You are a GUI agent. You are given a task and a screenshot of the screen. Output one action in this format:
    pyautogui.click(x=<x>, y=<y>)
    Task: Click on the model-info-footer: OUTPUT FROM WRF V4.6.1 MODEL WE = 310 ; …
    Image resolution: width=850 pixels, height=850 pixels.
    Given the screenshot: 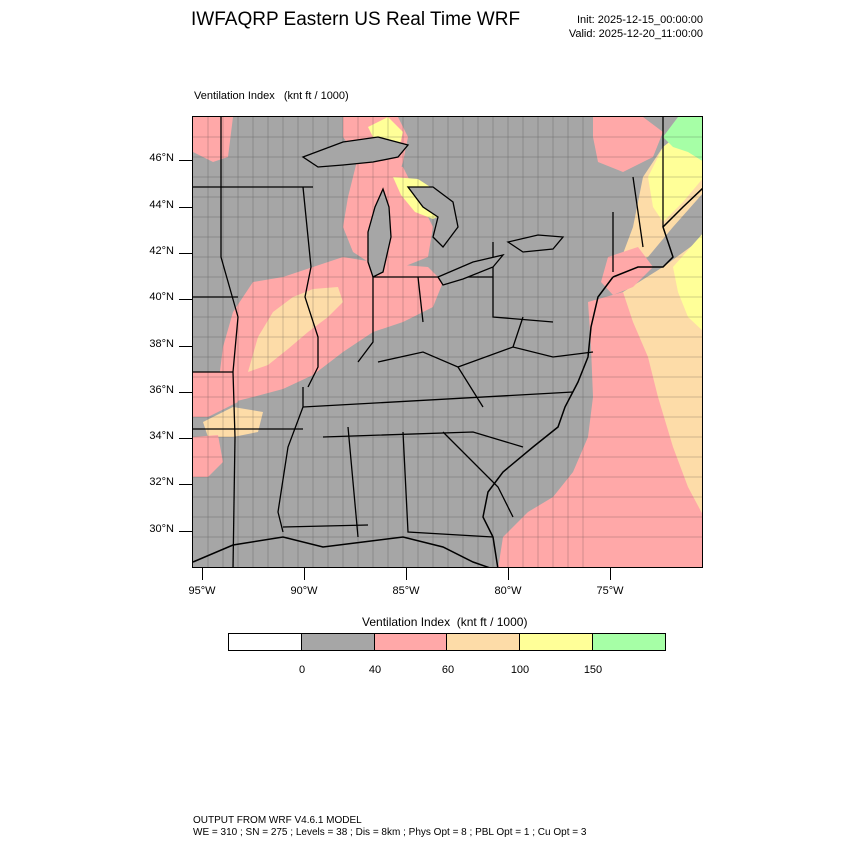 What is the action you would take?
    pyautogui.click(x=389, y=827)
    